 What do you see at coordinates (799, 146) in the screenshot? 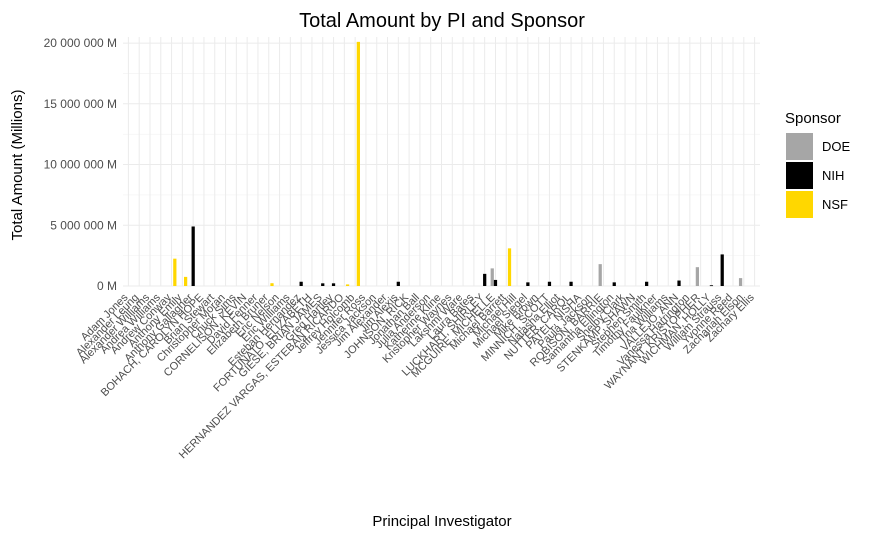
I see `legend-swatch-doe` at bounding box center [799, 146].